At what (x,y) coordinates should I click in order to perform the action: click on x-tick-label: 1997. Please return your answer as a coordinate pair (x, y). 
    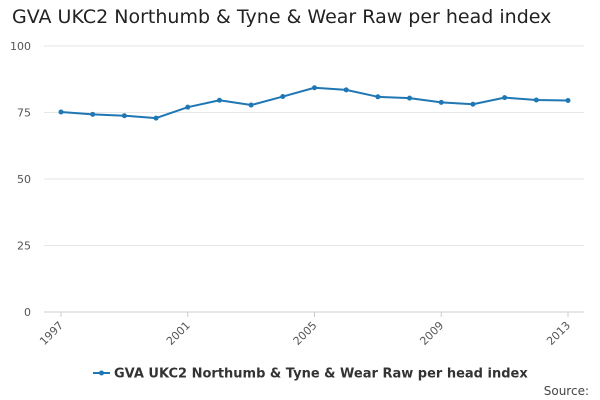
    Looking at the image, I should click on (51, 333).